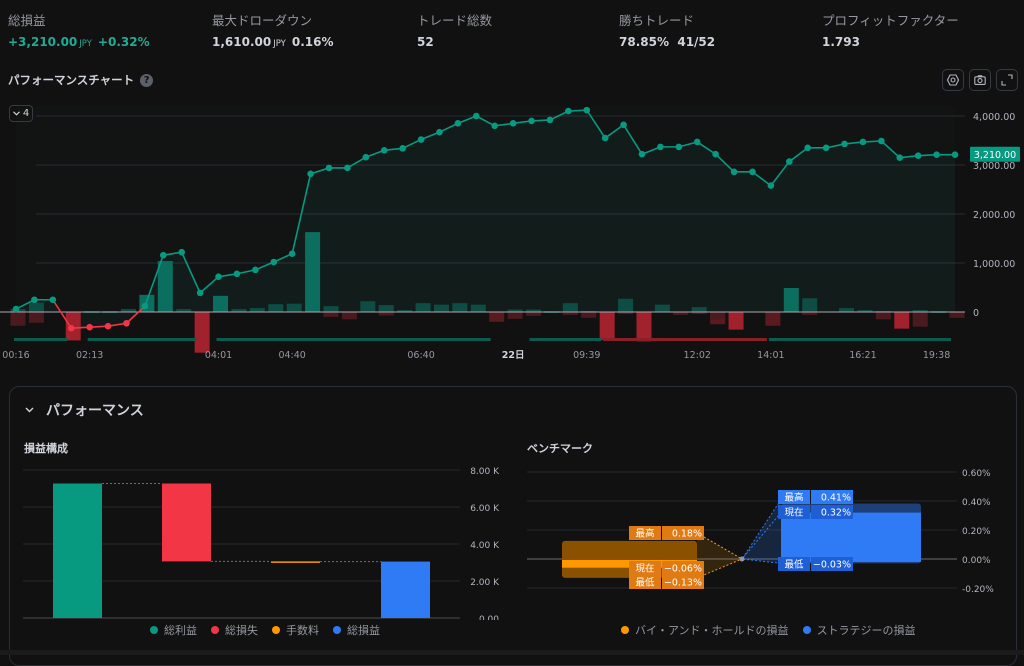  What do you see at coordinates (976, 532) in the screenshot?
I see `y-tick-label: 0.20%` at bounding box center [976, 532].